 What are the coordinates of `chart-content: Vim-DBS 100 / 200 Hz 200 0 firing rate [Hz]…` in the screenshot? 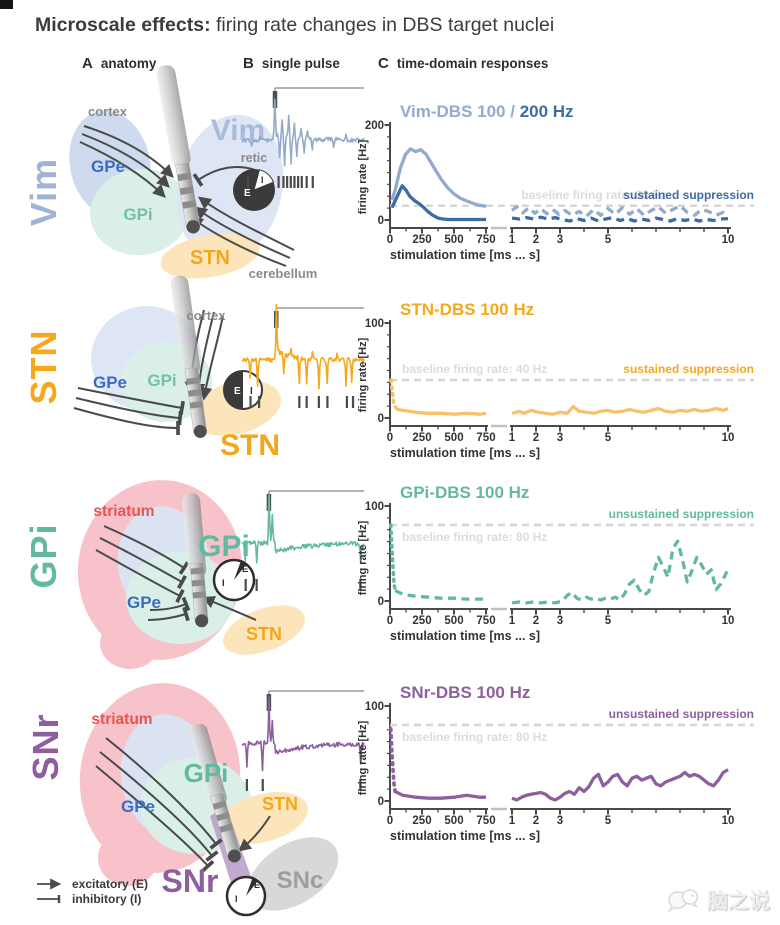 It's located at (555, 182).